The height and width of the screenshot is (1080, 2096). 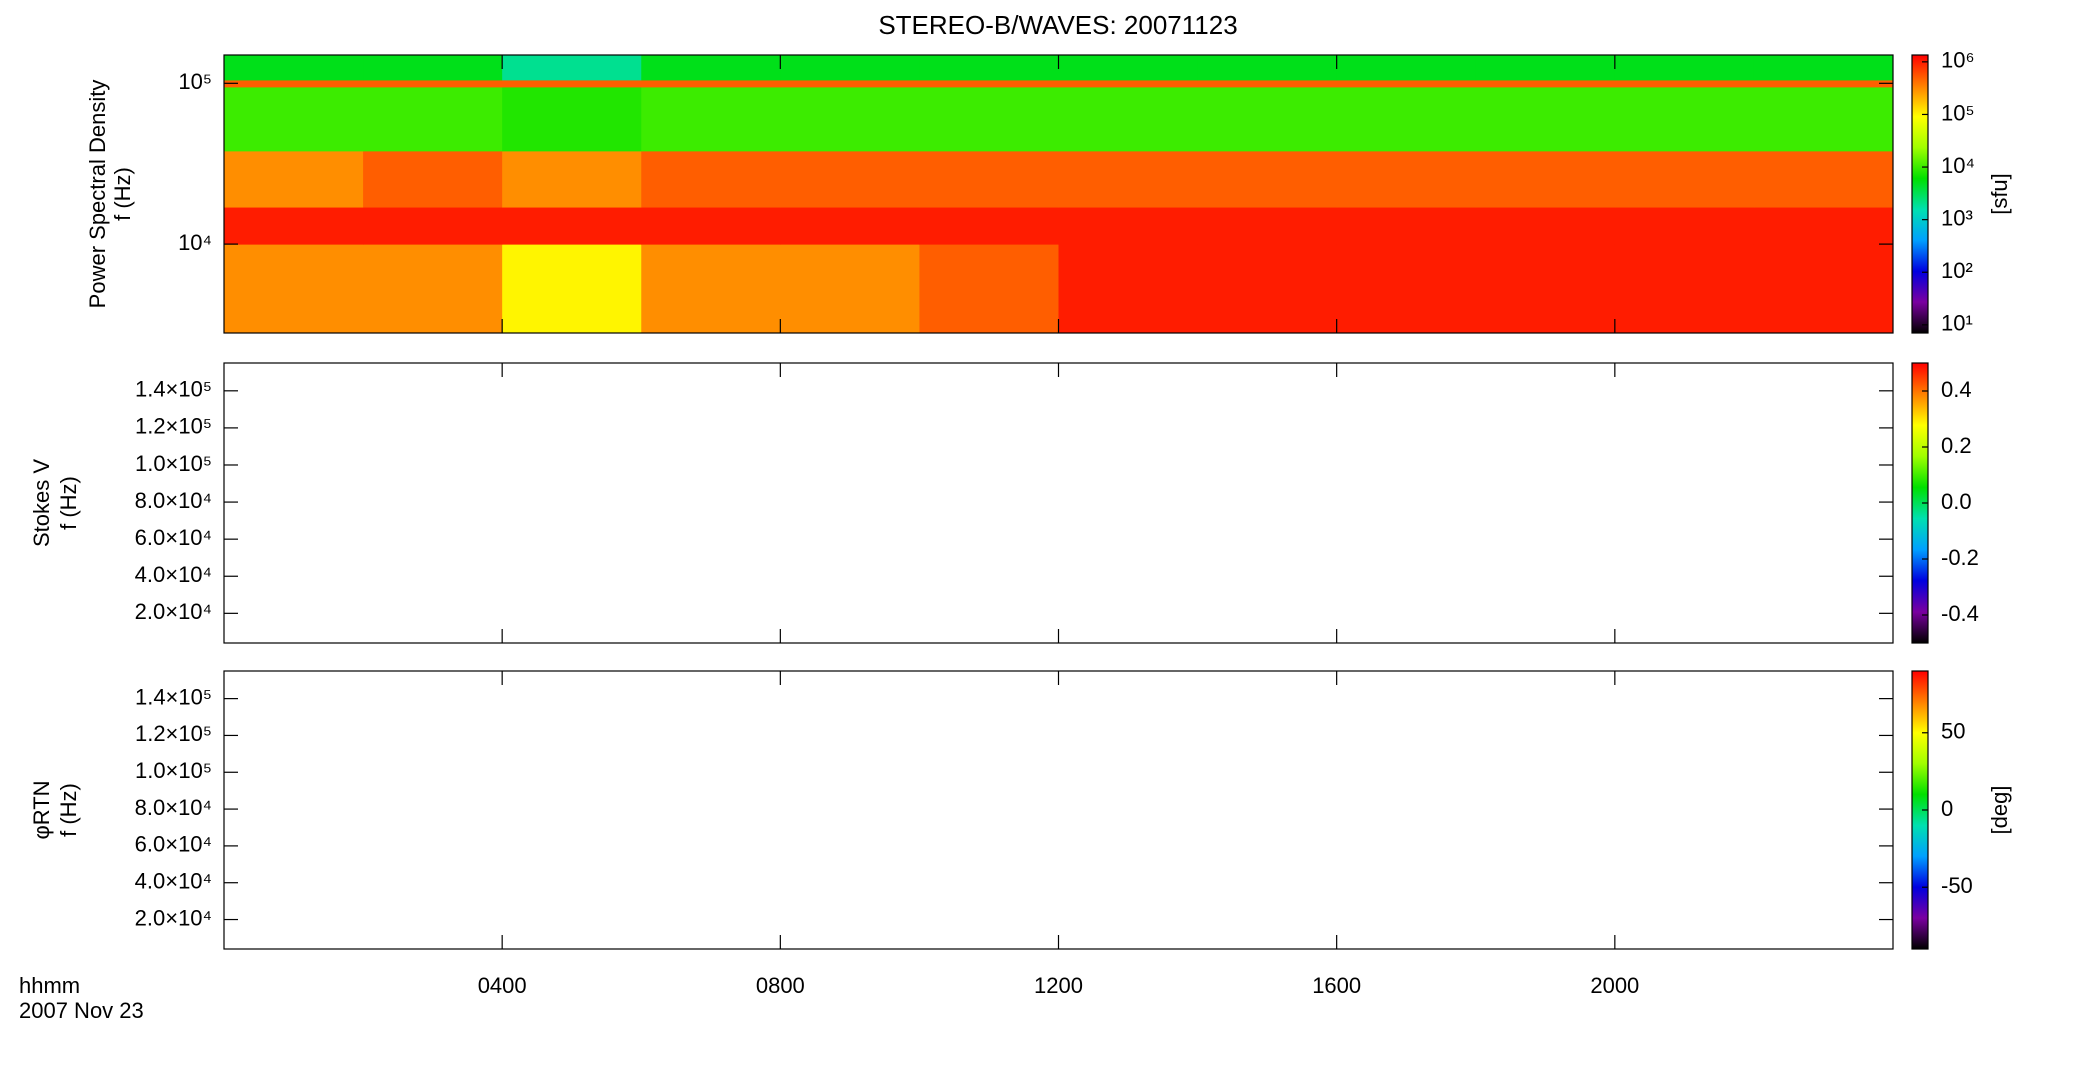 I want to click on colorbar-label: [deg], so click(x=1999, y=810).